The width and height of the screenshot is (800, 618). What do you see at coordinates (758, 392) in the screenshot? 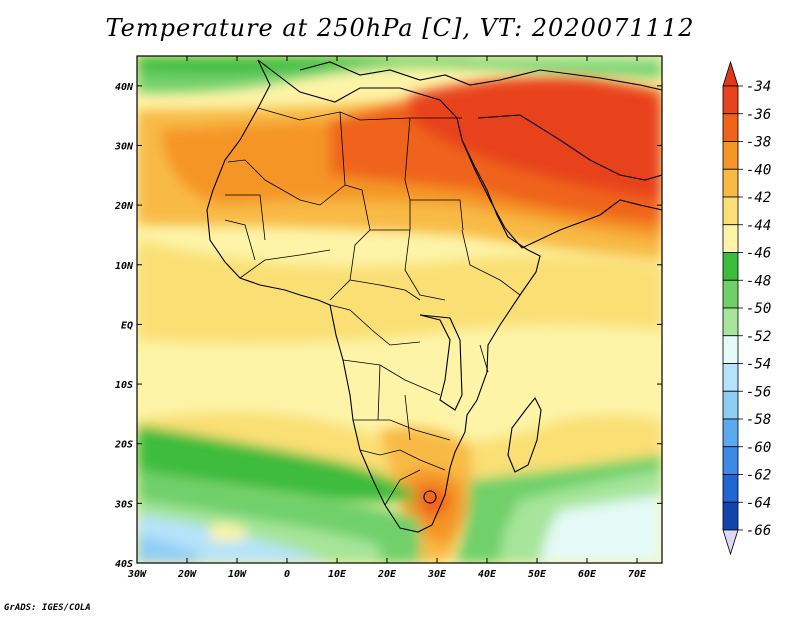
I see `colorbar-label: -56` at bounding box center [758, 392].